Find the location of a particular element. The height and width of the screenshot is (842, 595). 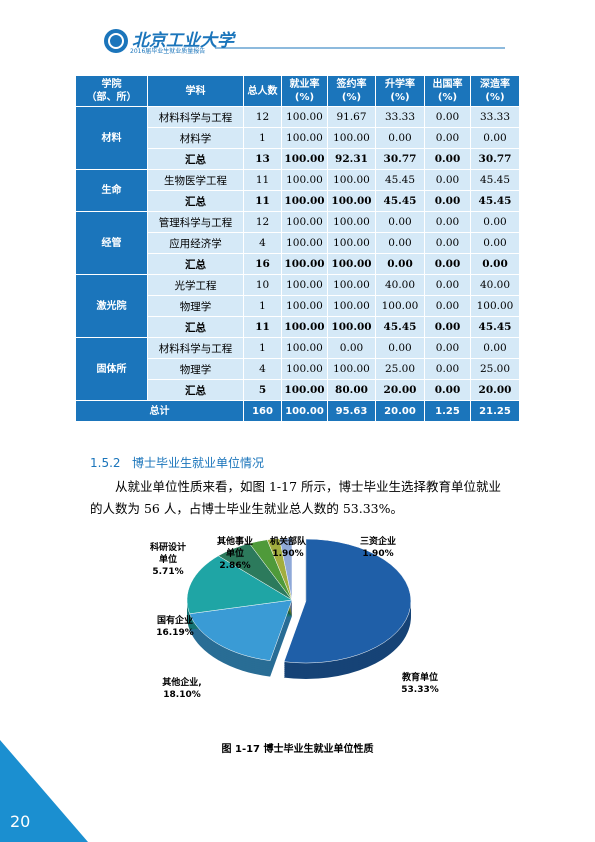

slice-value-label: 2.86% is located at coordinates (234, 566).